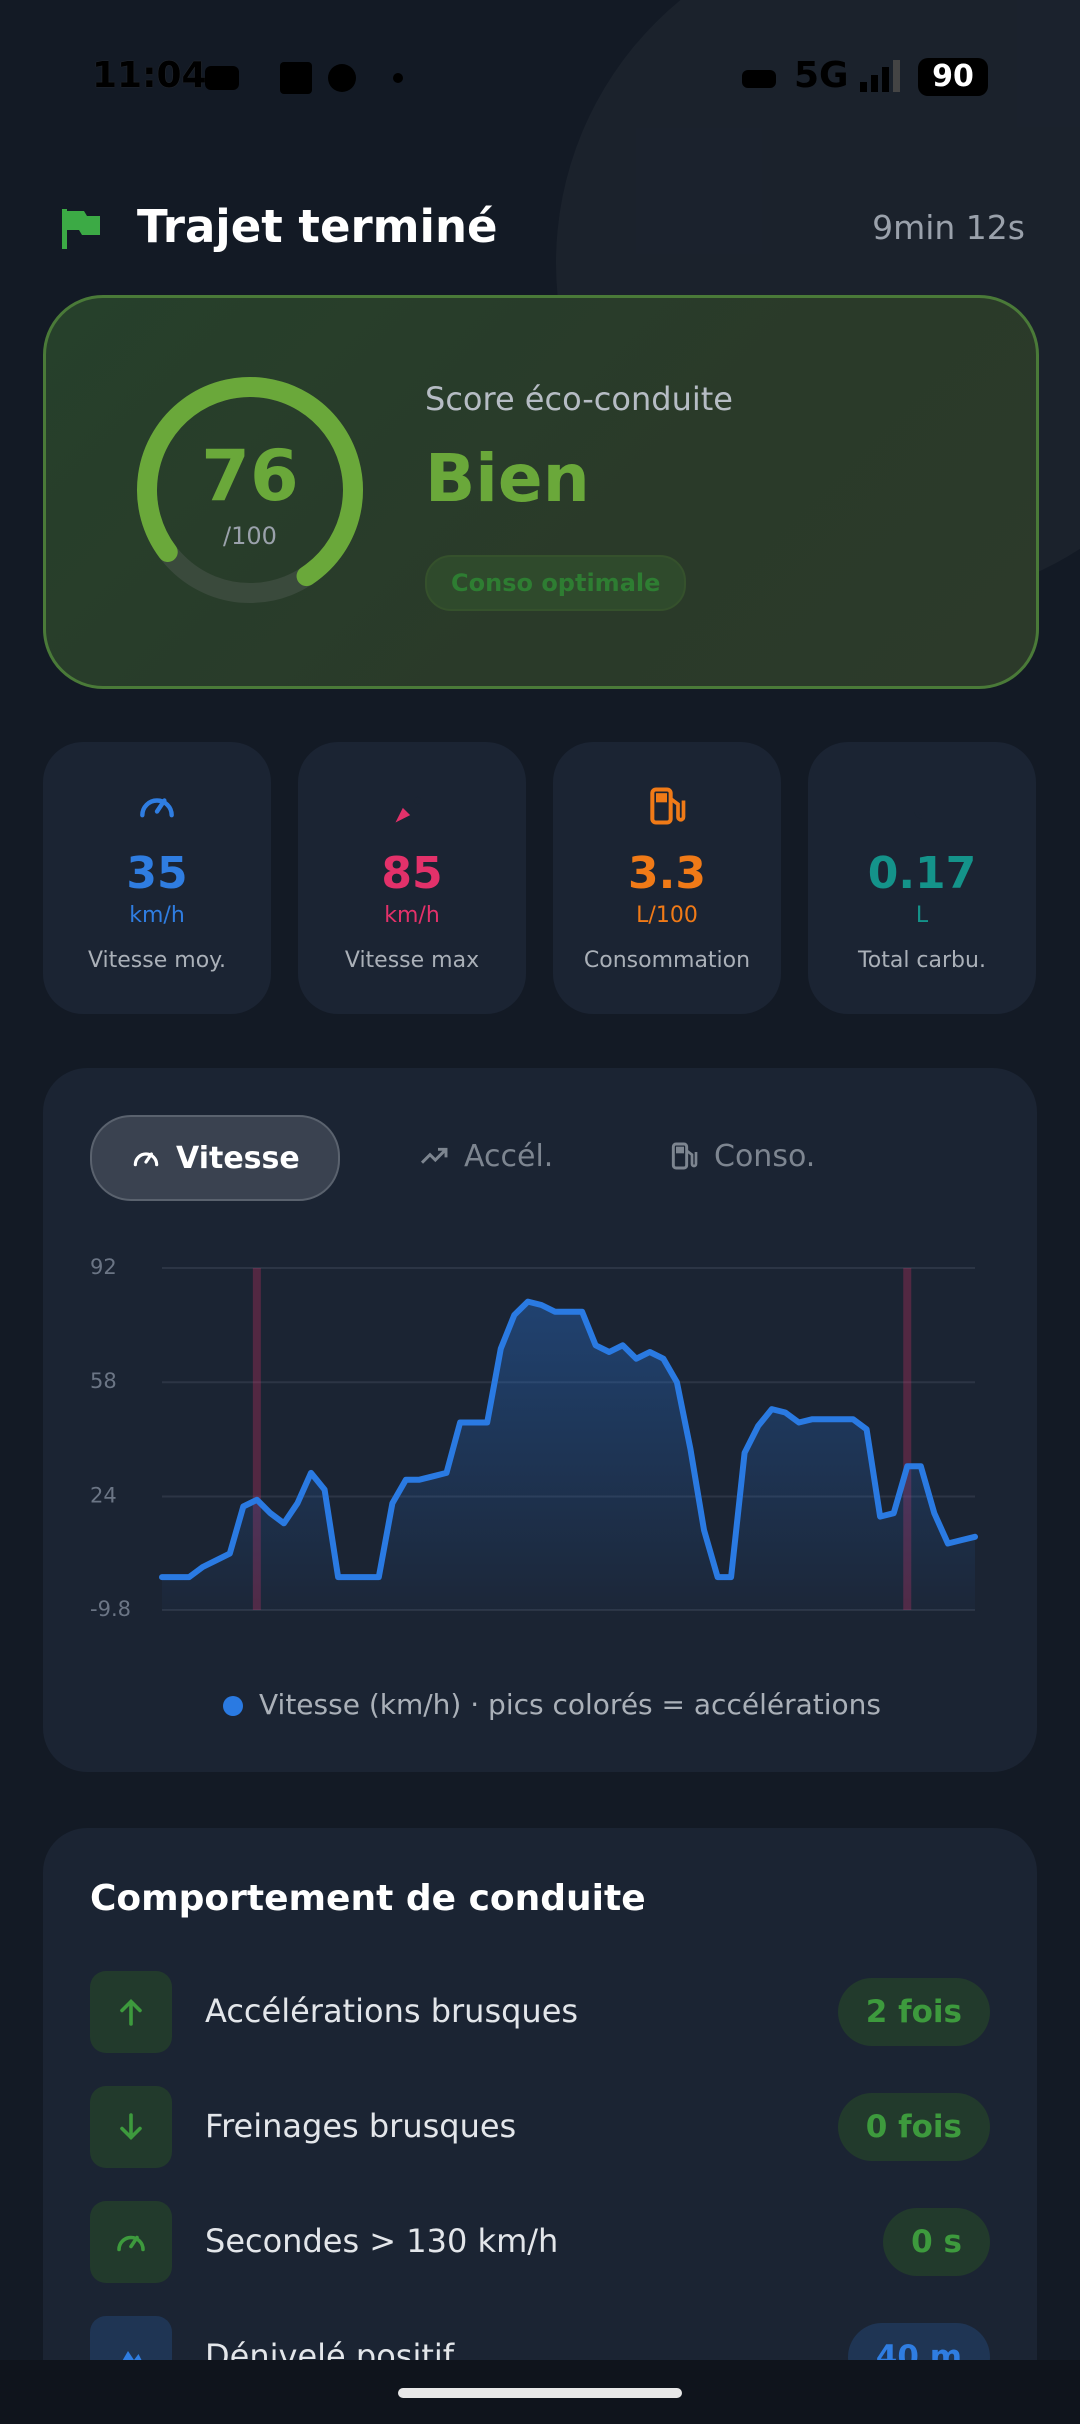  Describe the element at coordinates (392, 2011) in the screenshot. I see `row-label: Accélérations brusques` at that location.